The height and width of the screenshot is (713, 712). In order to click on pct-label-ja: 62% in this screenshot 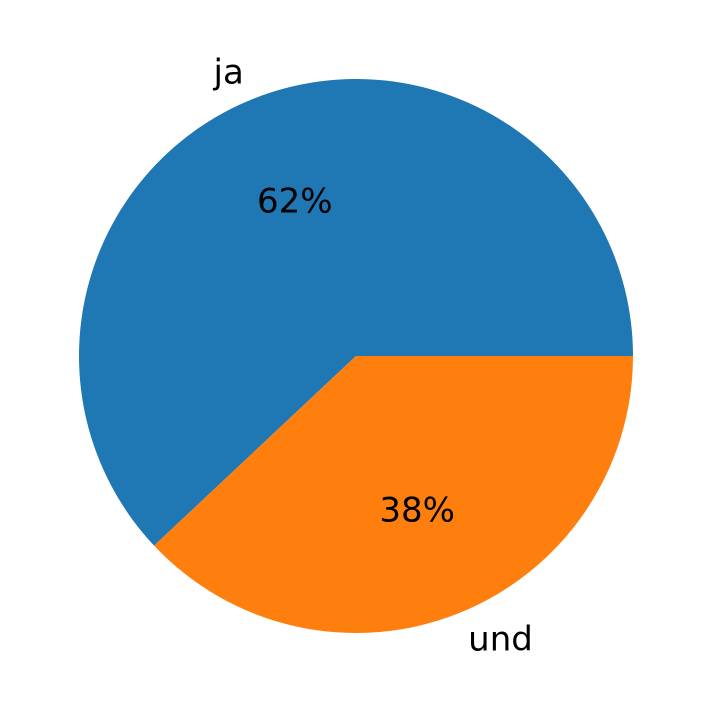, I will do `click(295, 201)`.